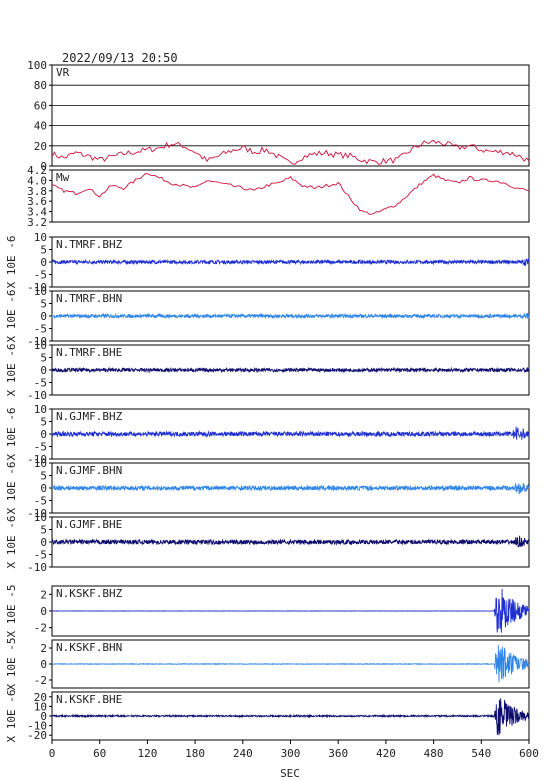  I want to click on x-tick-label: 180, so click(195, 753).